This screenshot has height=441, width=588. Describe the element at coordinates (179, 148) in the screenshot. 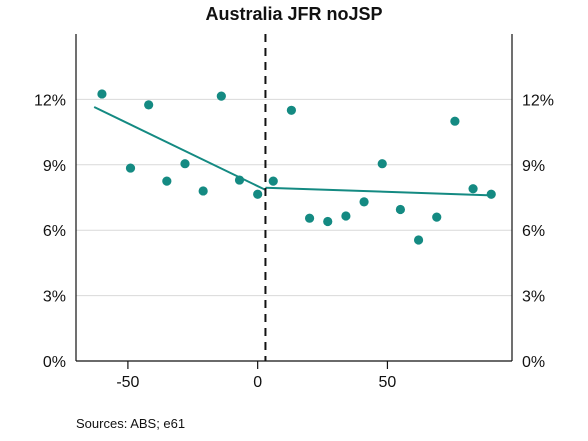

I see `trend-line-pre` at that location.